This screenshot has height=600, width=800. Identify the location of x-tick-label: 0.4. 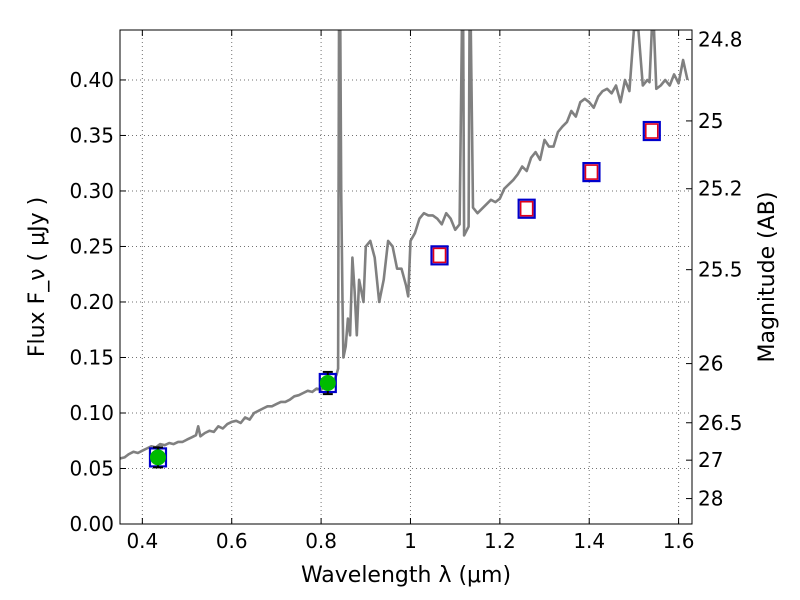
(142, 541).